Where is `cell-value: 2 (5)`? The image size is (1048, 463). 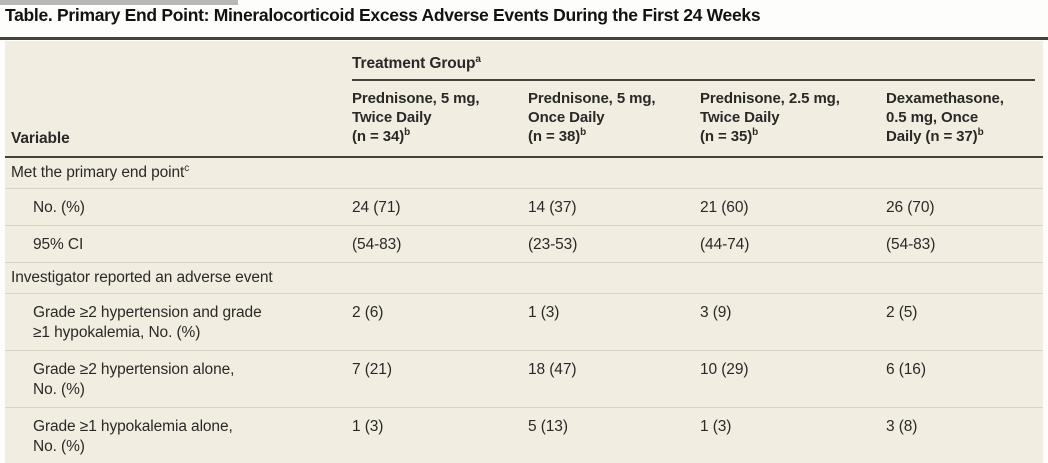
cell-value: 2 (5) is located at coordinates (902, 312).